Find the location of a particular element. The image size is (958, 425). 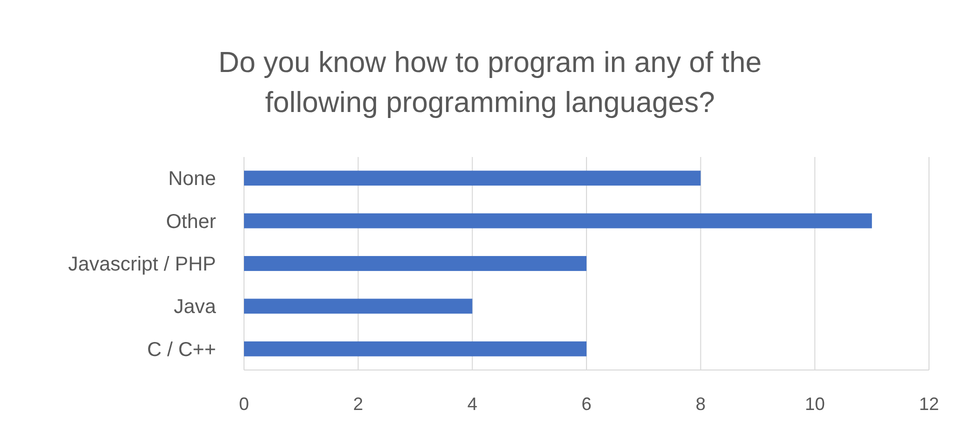

chart-title: Do you know how to program in any of the following programming languages? is located at coordinates (490, 83).